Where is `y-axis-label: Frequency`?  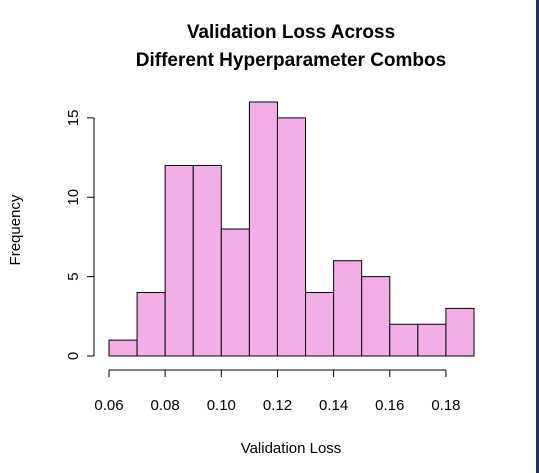
y-axis-label: Frequency is located at coordinates (15, 229).